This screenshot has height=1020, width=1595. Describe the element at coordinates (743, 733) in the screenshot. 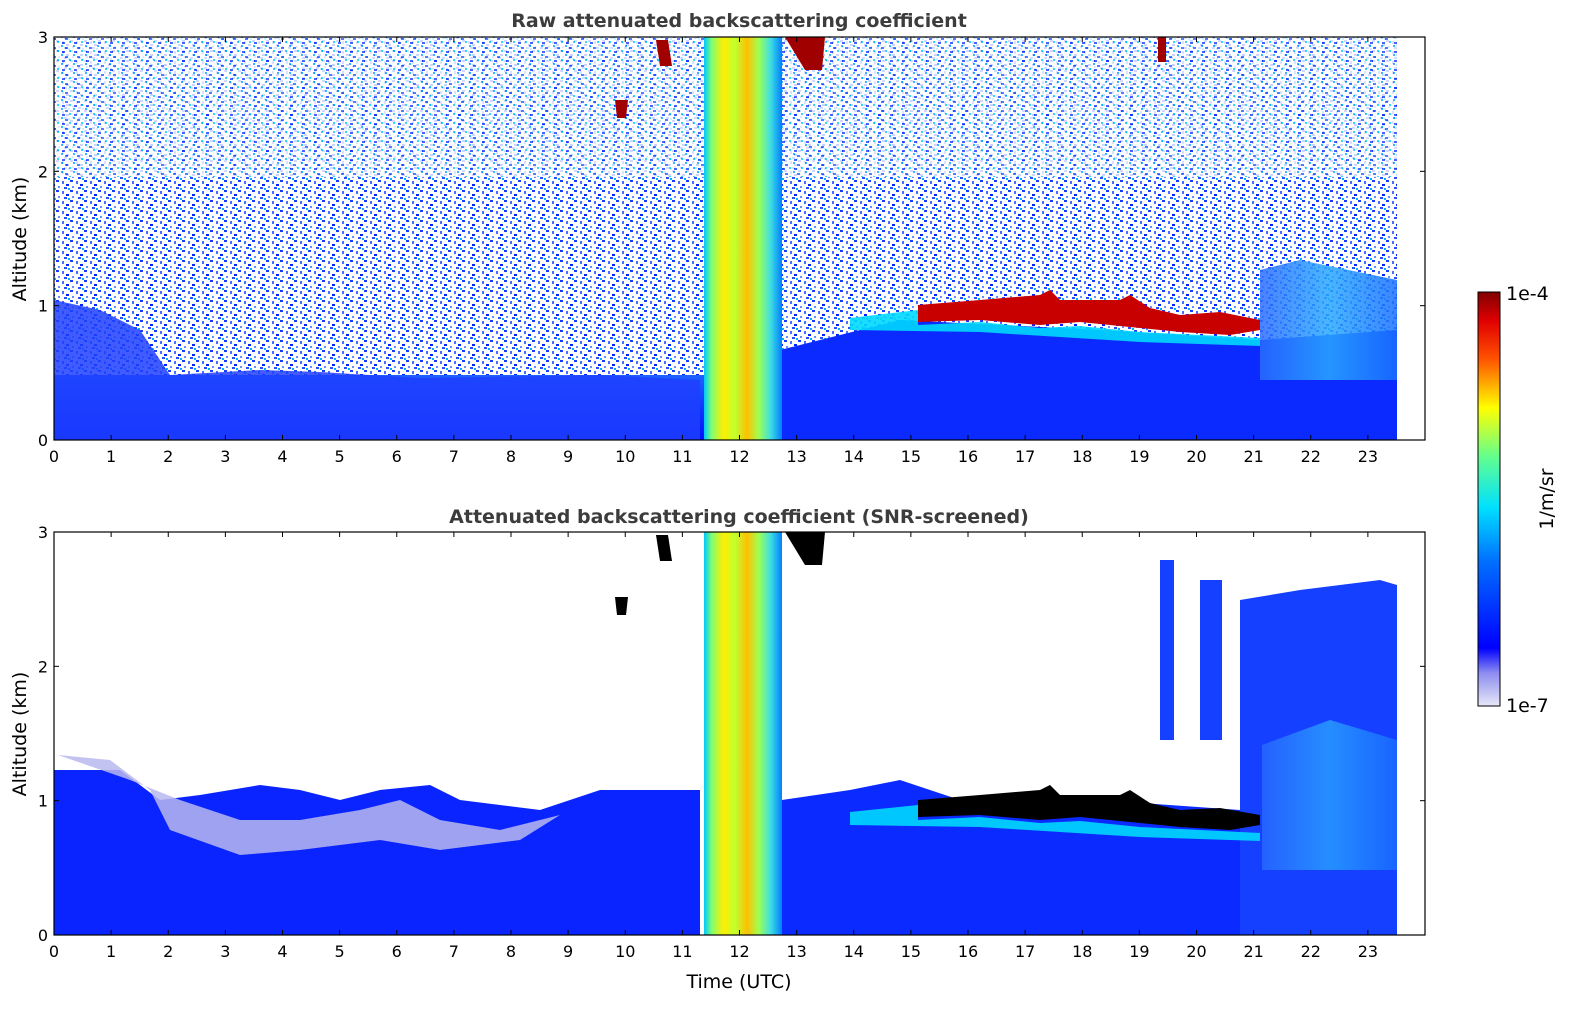

I see `bottom-precip-shaft` at that location.